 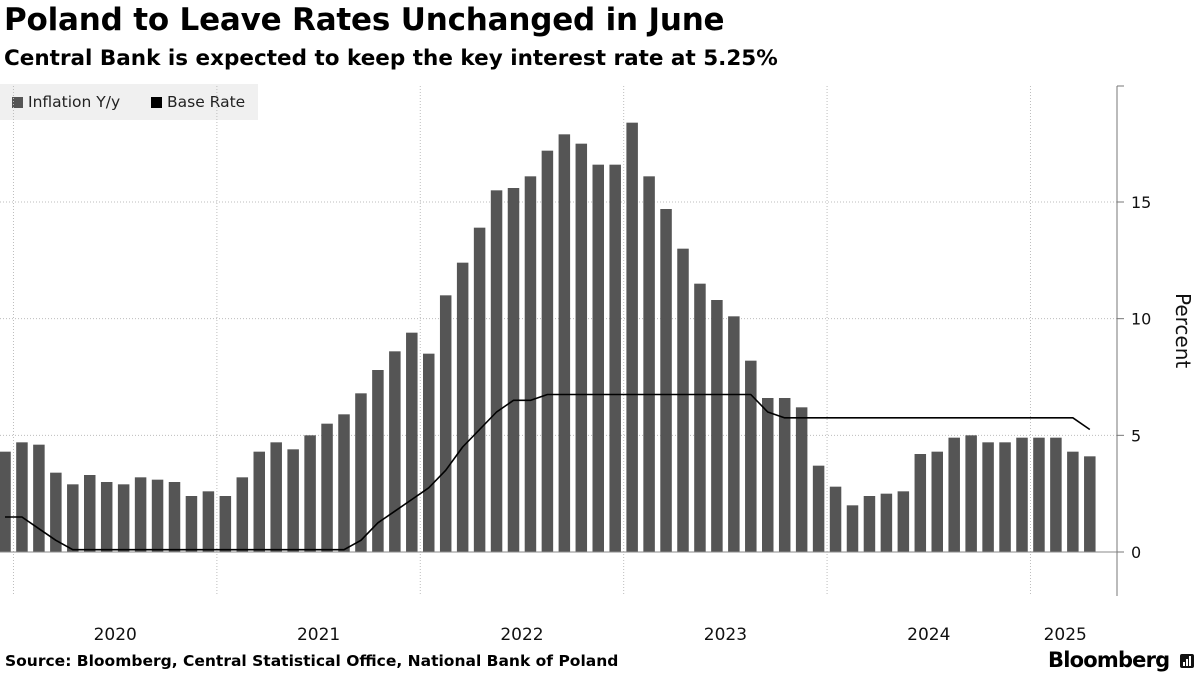 What do you see at coordinates (521, 635) in the screenshot?
I see `x-tick-label-2022: 2022` at bounding box center [521, 635].